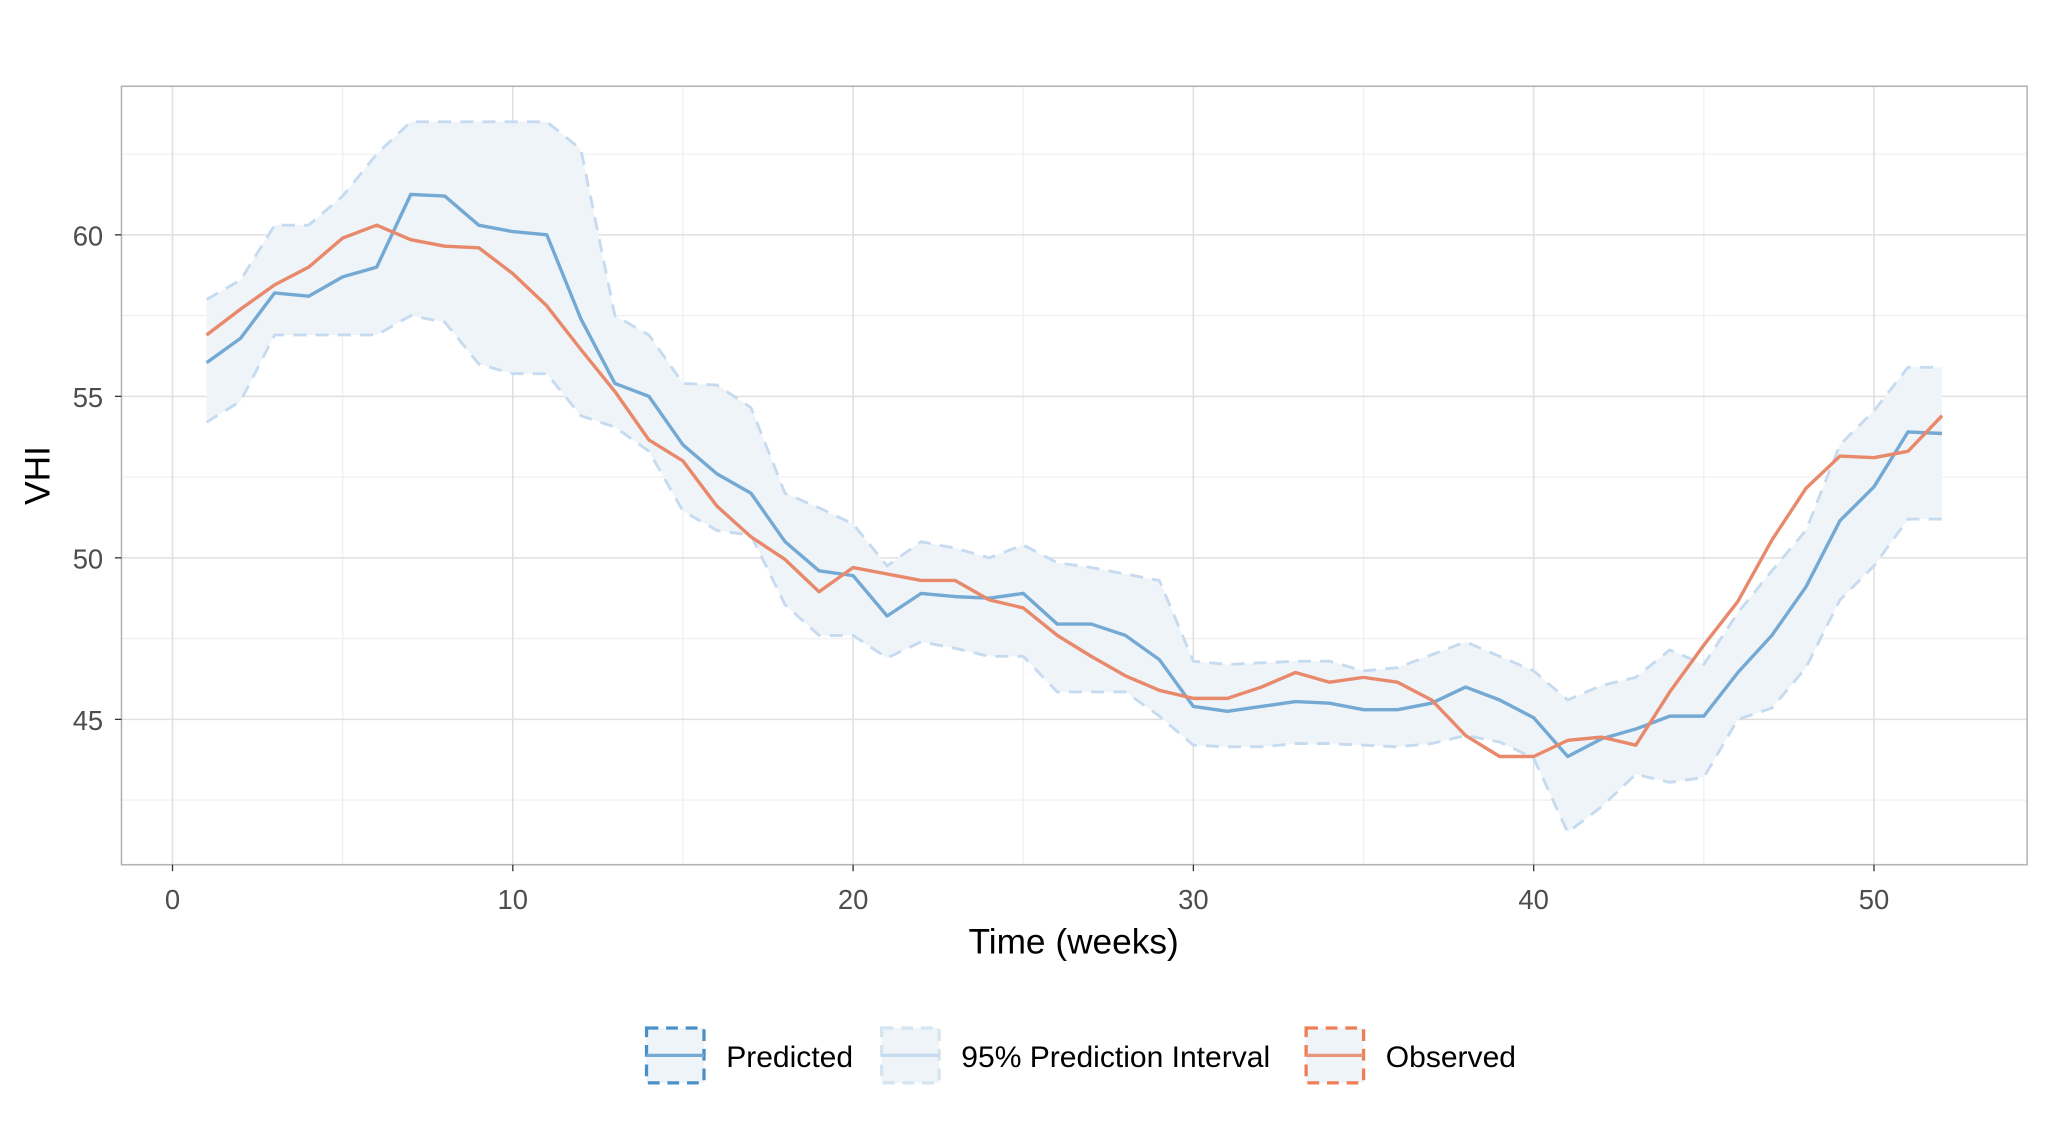 The width and height of the screenshot is (2048, 1126). I want to click on legend-item-predicted: Predicted, so click(748, 1055).